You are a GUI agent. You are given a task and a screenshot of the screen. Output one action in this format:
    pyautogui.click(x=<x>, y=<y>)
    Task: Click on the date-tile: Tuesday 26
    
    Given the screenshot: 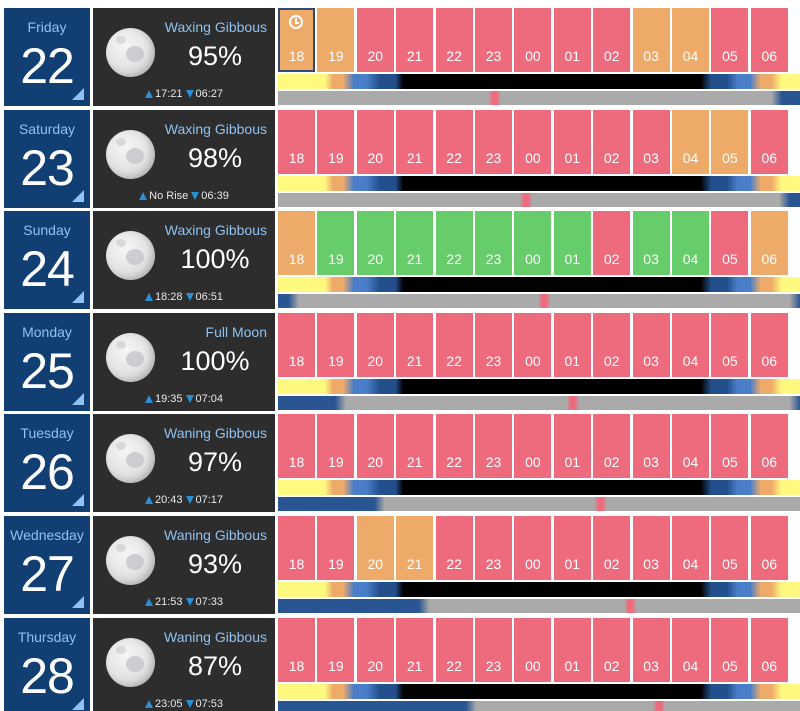 What is the action you would take?
    pyautogui.click(x=47, y=463)
    